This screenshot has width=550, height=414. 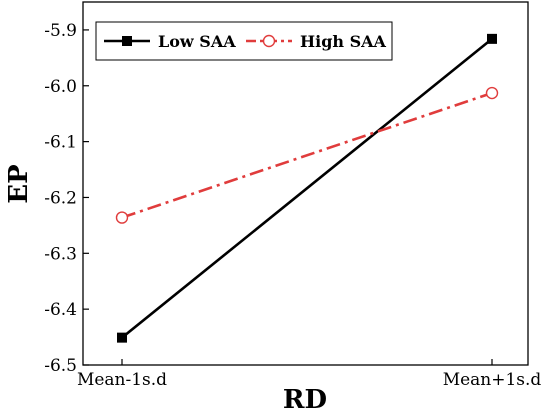 I want to click on y-tick-label: -6.3, so click(x=60, y=254).